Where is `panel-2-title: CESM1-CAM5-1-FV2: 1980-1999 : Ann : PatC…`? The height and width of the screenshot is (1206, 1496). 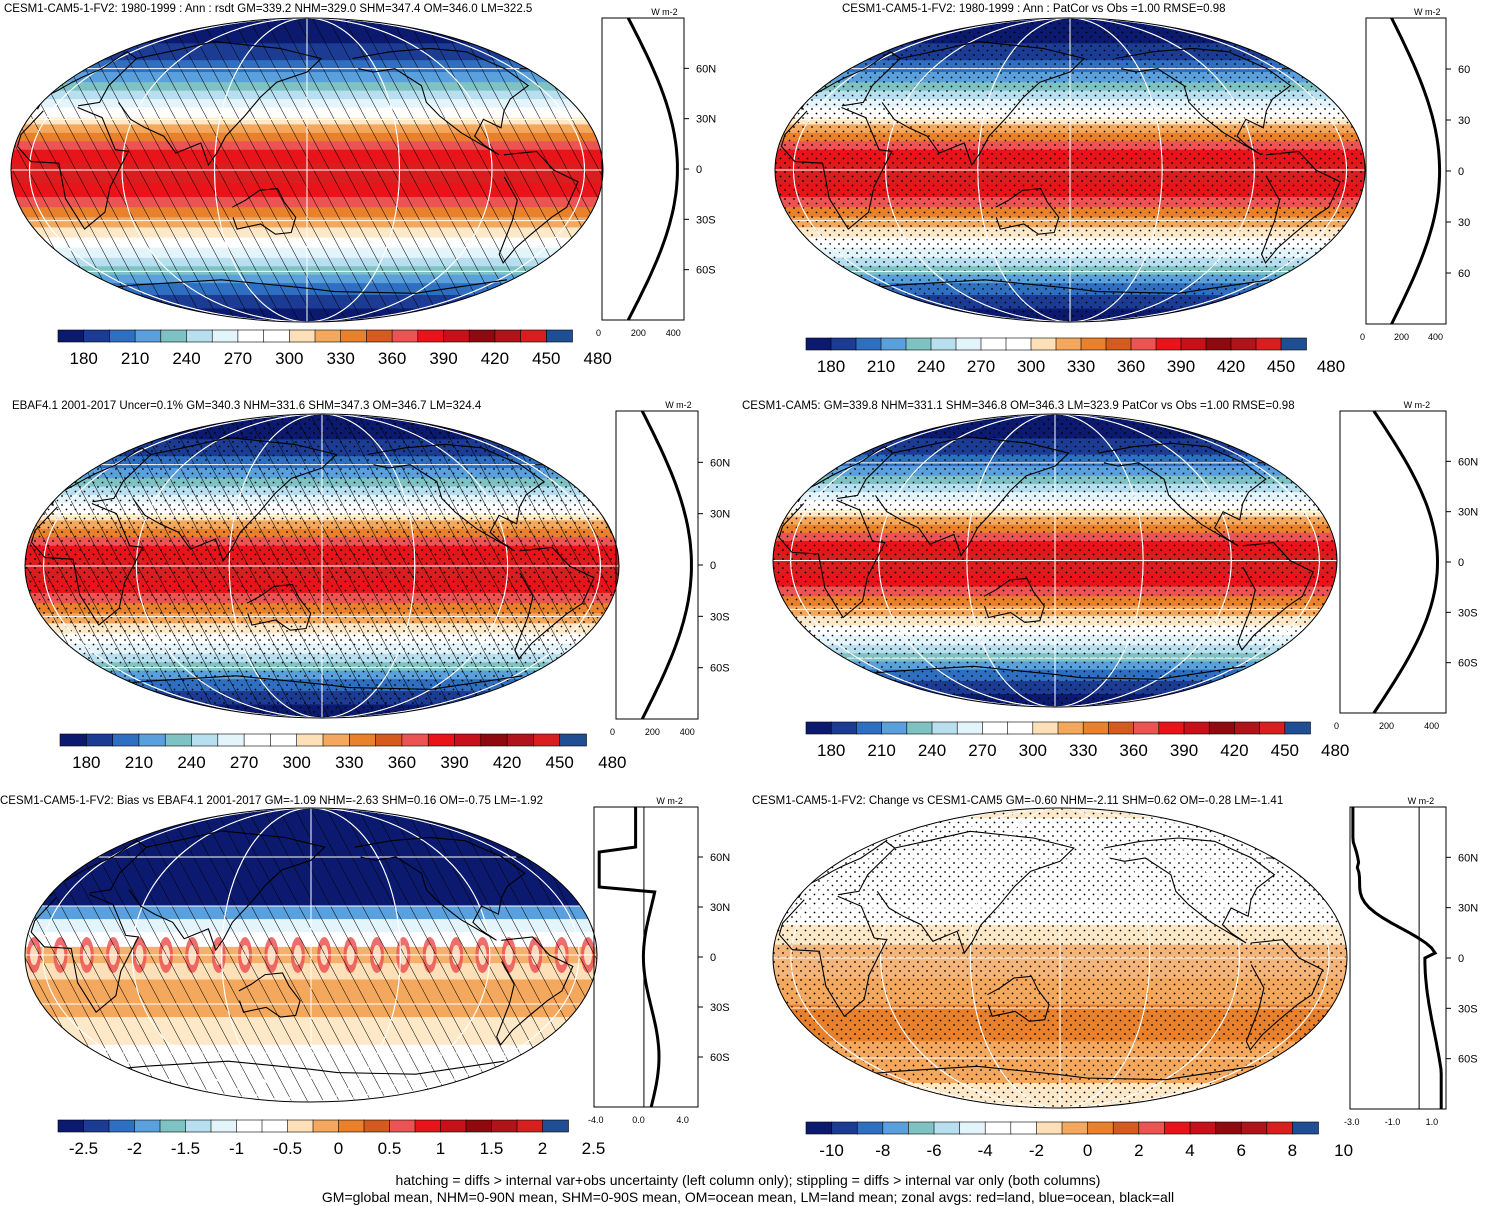
panel-2-title: CESM1-CAM5-1-FV2: 1980-1999 : Ann : PatC… is located at coordinates (1034, 9).